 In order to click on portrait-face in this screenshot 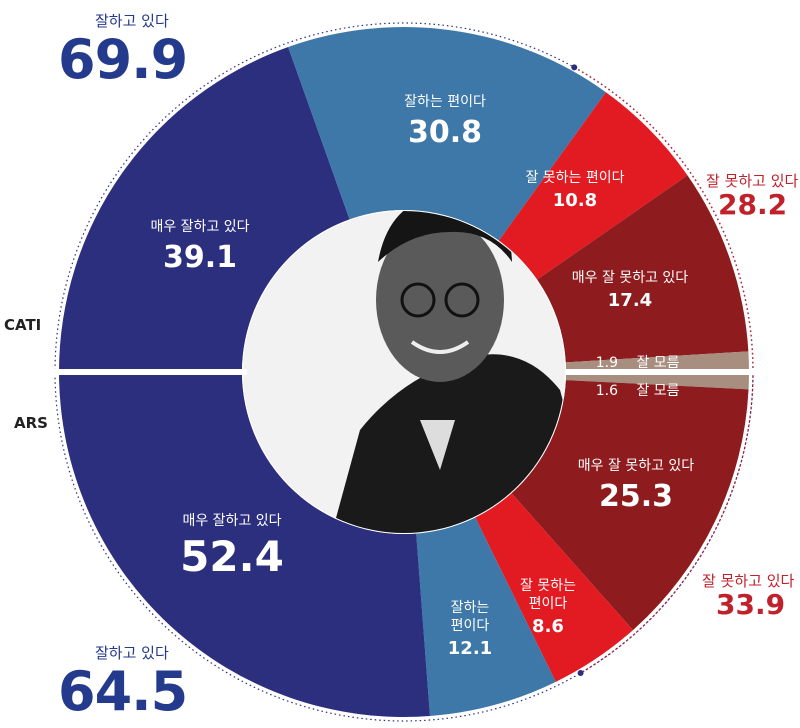, I will do `click(440, 300)`.